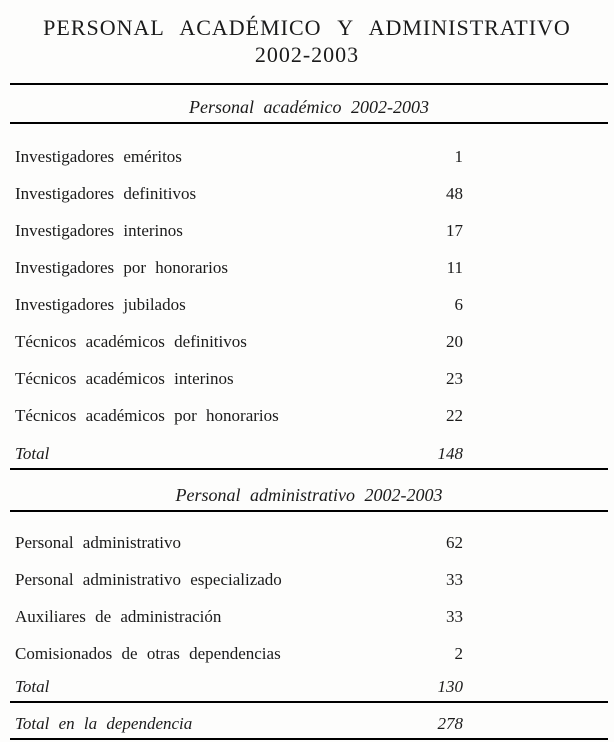 The width and height of the screenshot is (614, 742). What do you see at coordinates (307, 54) in the screenshot?
I see `title-line-2: 2002-2003` at bounding box center [307, 54].